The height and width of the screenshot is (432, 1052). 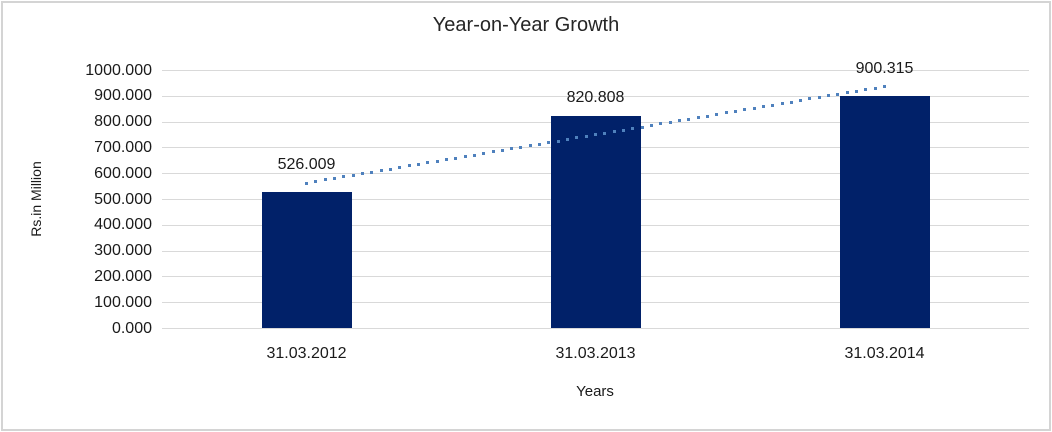 What do you see at coordinates (123, 302) in the screenshot?
I see `y-axis-tick-label: 100.000` at bounding box center [123, 302].